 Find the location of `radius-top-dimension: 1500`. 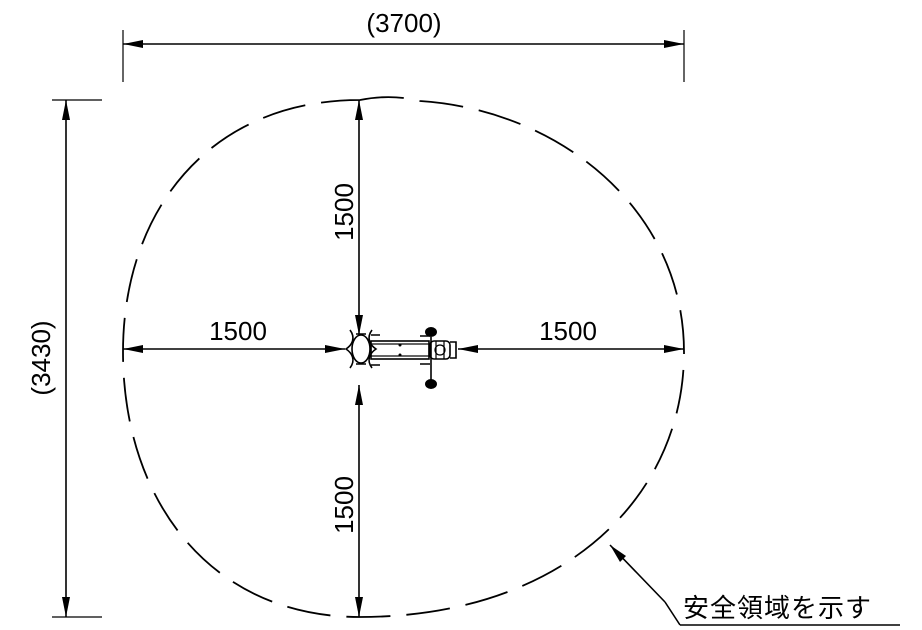

radius-top-dimension: 1500 is located at coordinates (346, 217).